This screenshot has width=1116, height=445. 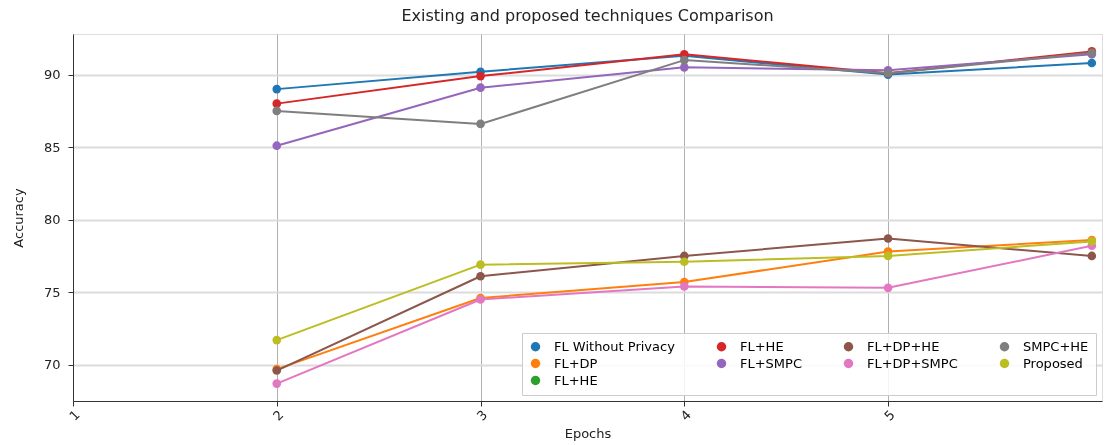 I want to click on y-tick-label: 85, so click(x=52, y=147).